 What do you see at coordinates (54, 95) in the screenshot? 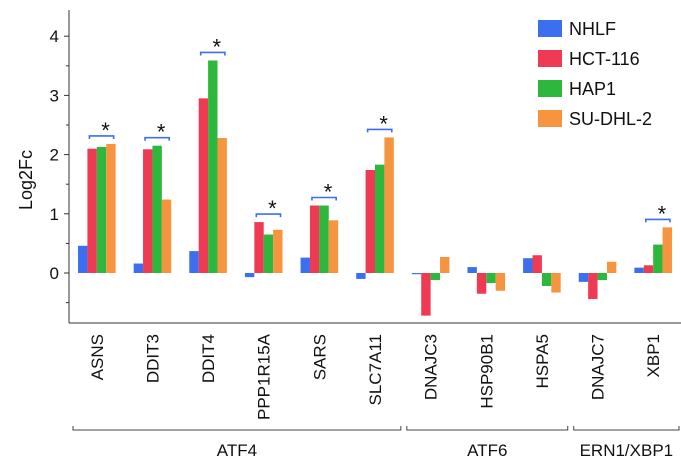
I see `y-tick-label: 3` at bounding box center [54, 95].